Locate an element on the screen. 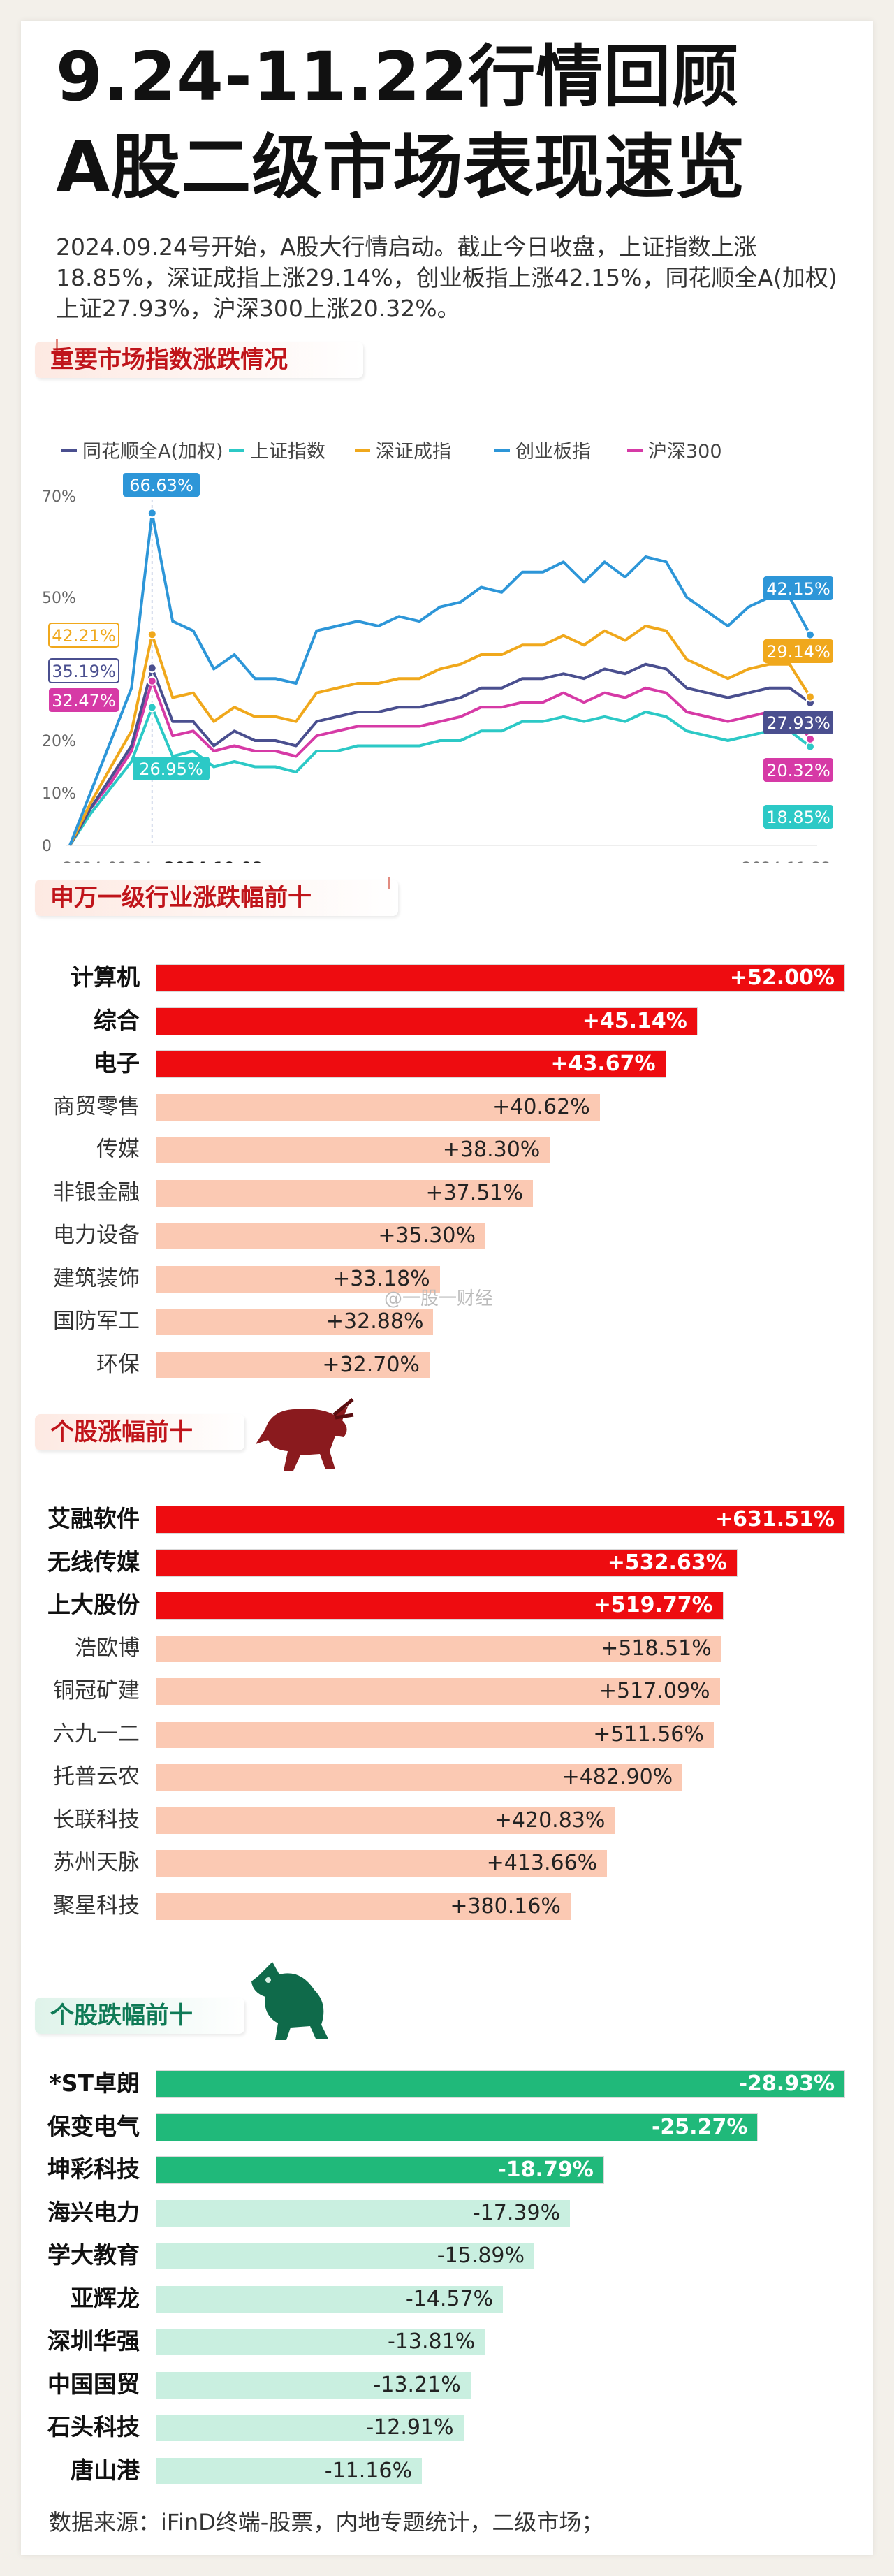  value-label: 42.21% is located at coordinates (83, 635).